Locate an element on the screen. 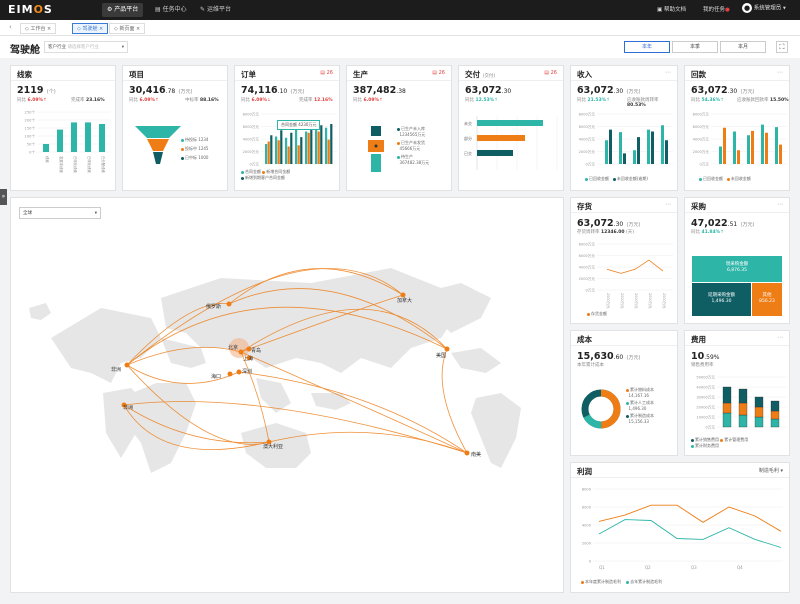 This screenshot has width=800, height=604. y-tick-label: 0个 is located at coordinates (32, 152).